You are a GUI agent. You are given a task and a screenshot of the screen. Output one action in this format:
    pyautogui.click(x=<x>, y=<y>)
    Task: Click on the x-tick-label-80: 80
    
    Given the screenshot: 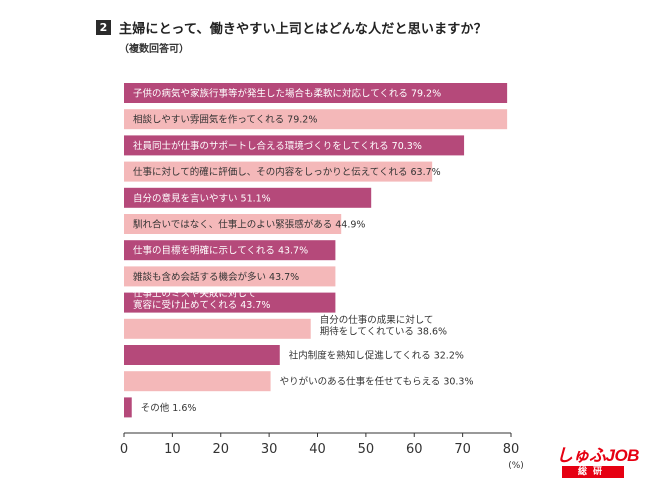 What is the action you would take?
    pyautogui.click(x=511, y=449)
    